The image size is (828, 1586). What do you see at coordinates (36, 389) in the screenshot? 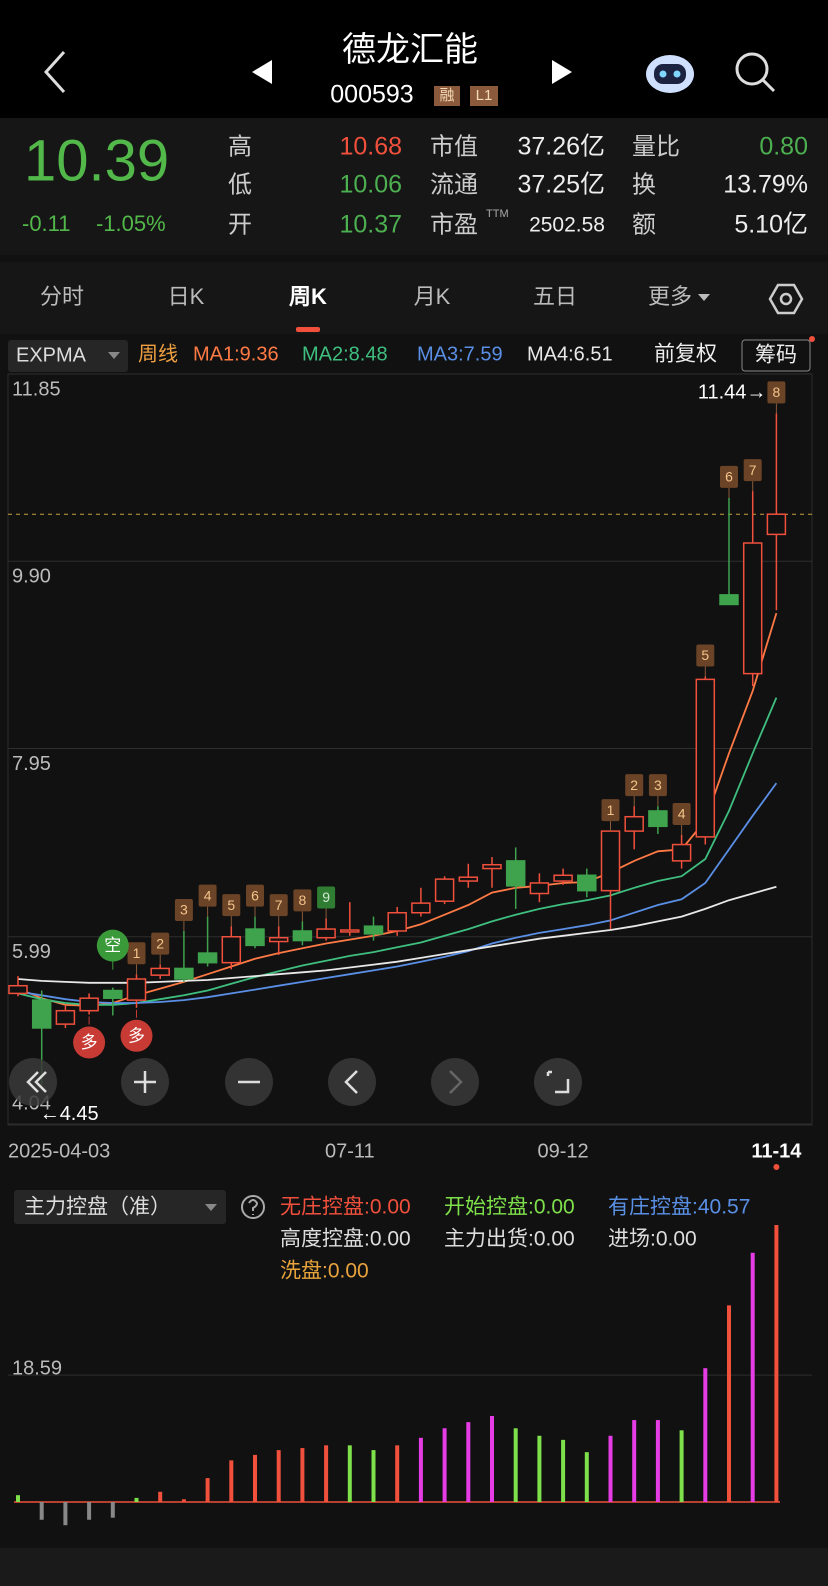
I see `y-tick-label: 11.85` at bounding box center [36, 389].